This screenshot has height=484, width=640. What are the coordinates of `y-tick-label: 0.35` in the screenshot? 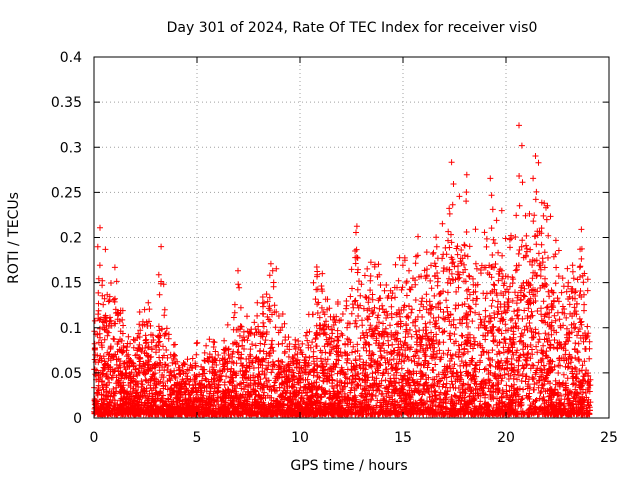 It's located at (66, 103).